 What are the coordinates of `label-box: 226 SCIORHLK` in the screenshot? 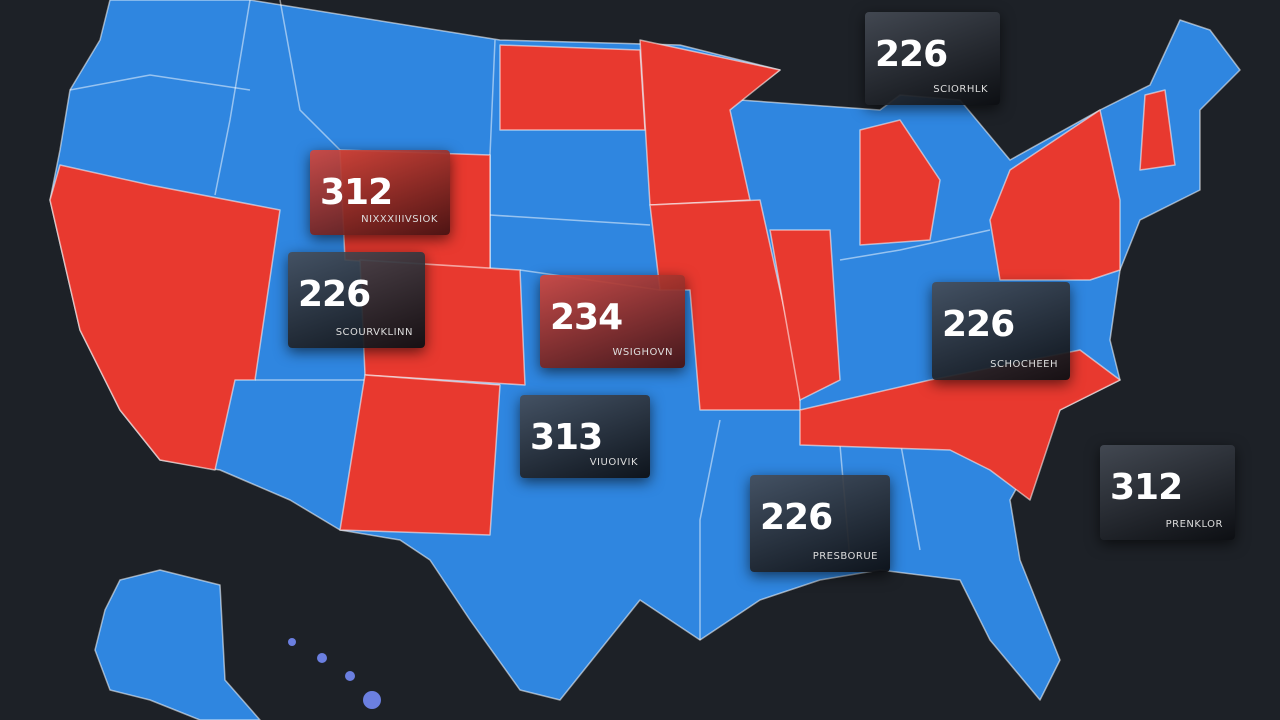 It's located at (932, 58).